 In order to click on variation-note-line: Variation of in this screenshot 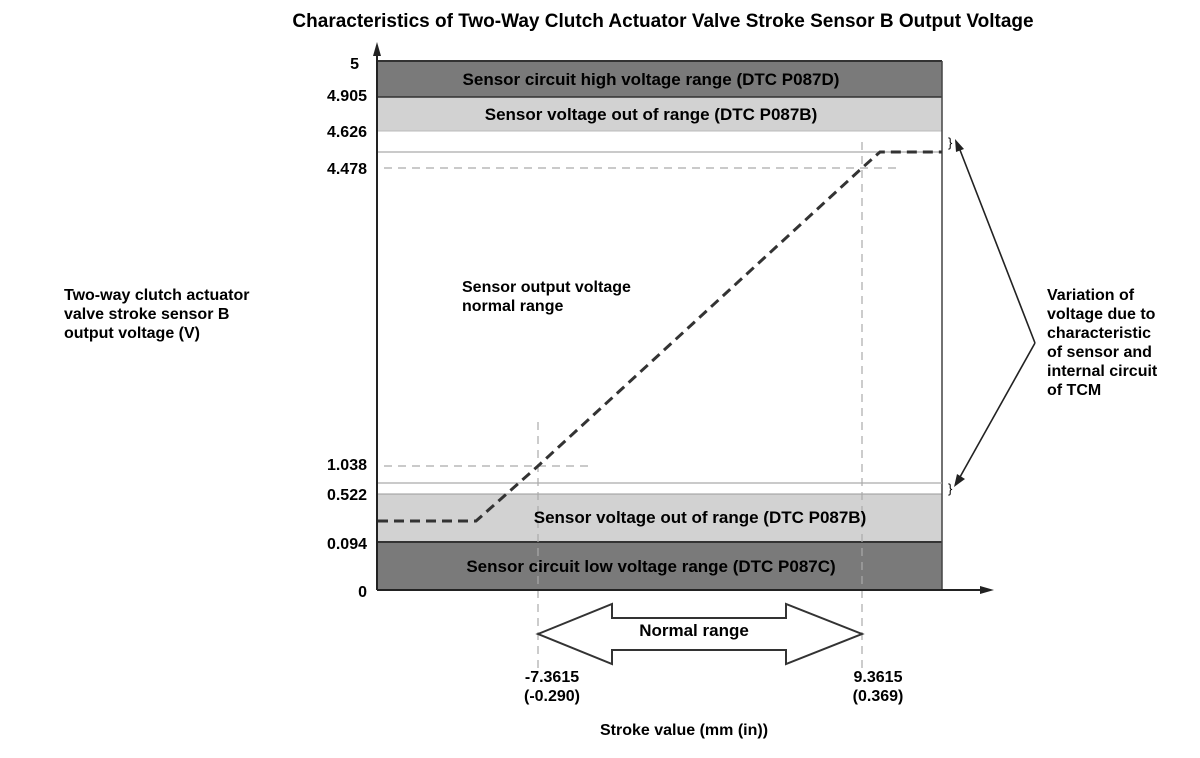, I will do `click(1091, 295)`.